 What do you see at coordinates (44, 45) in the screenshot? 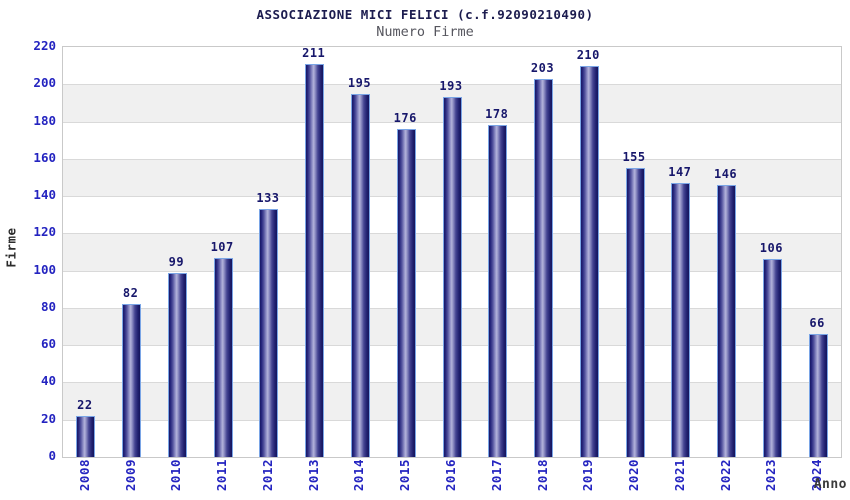
I see `y-tick-label: 220` at bounding box center [44, 45].